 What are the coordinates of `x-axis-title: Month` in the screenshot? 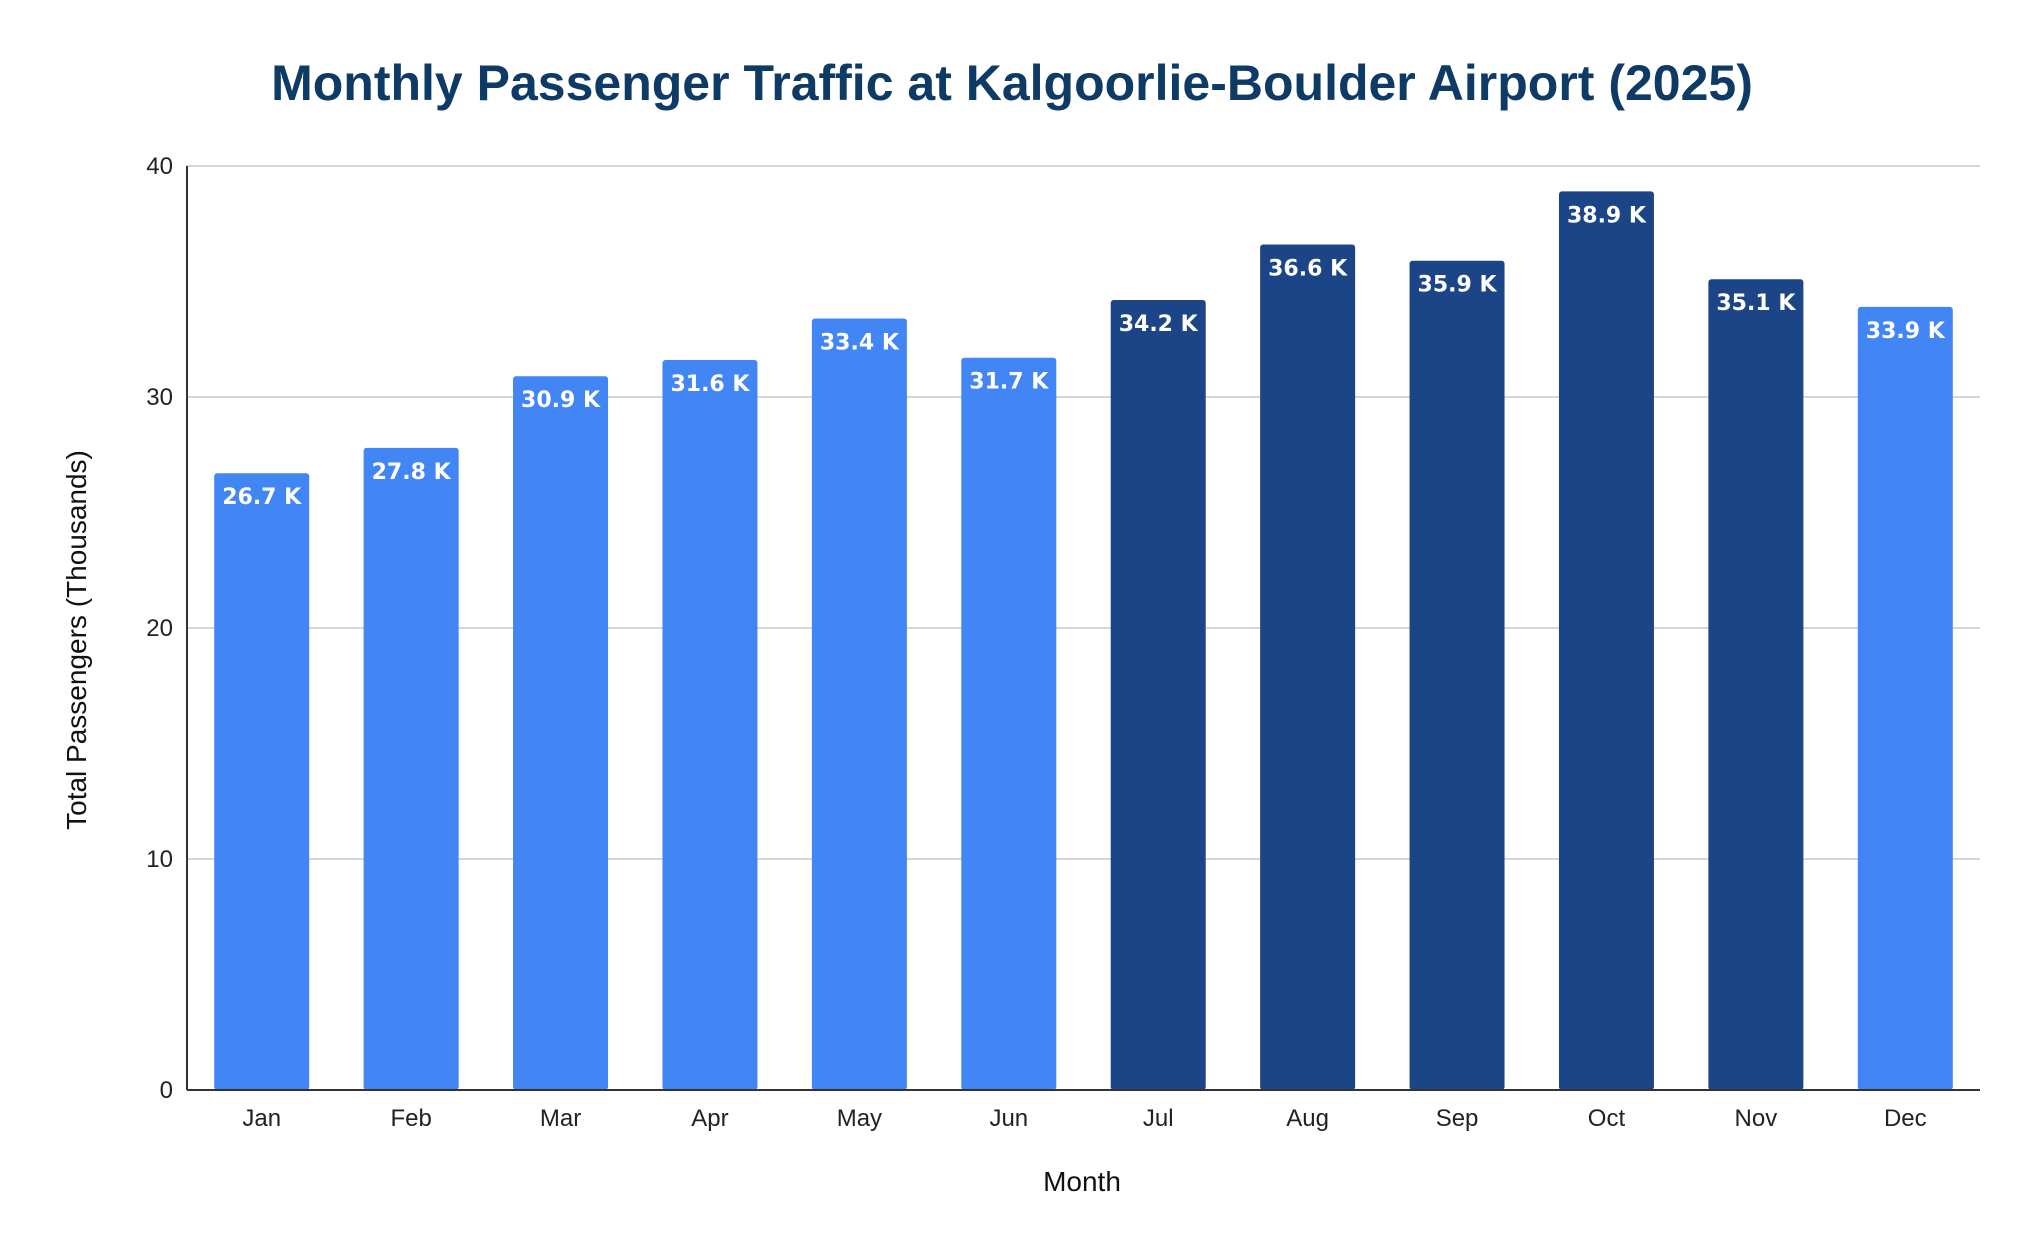 It's located at (1082, 1181).